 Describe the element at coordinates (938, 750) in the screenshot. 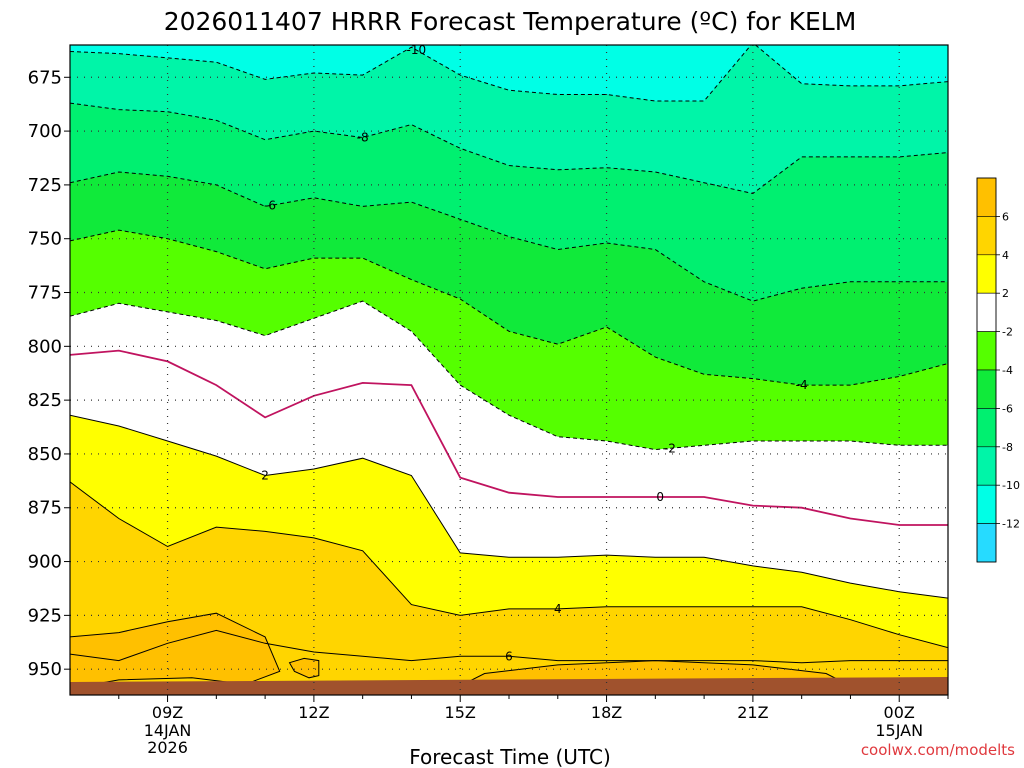

I see `credit-text: coolwx.com/modelts` at that location.